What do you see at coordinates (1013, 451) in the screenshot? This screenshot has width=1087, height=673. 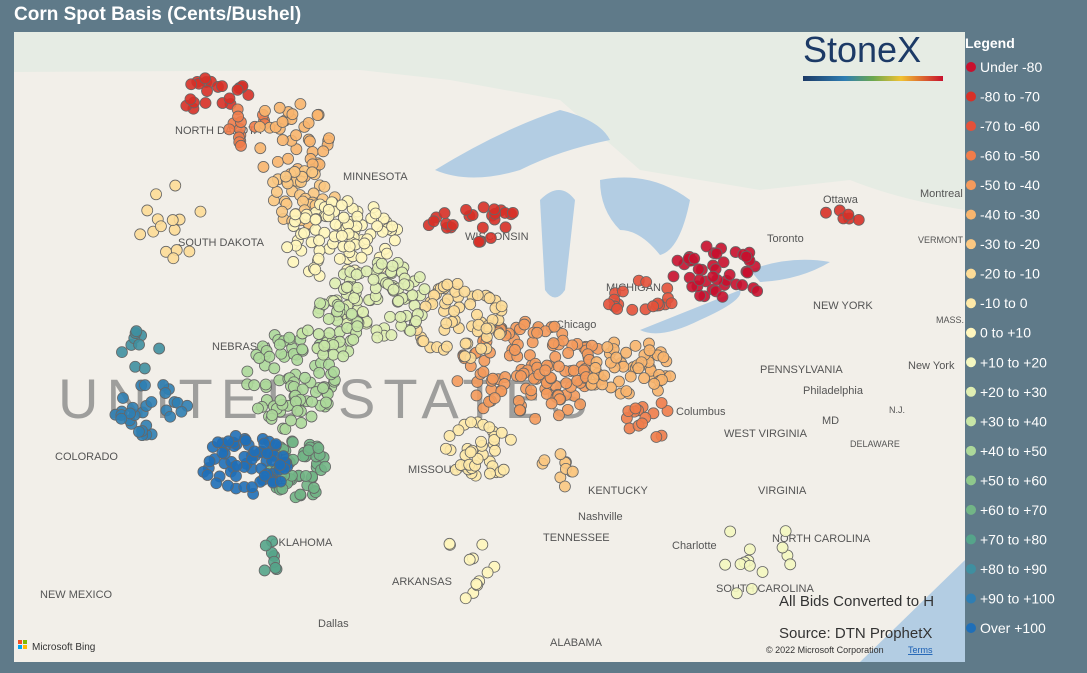 I see `legend-label: +40 to +50` at bounding box center [1013, 451].